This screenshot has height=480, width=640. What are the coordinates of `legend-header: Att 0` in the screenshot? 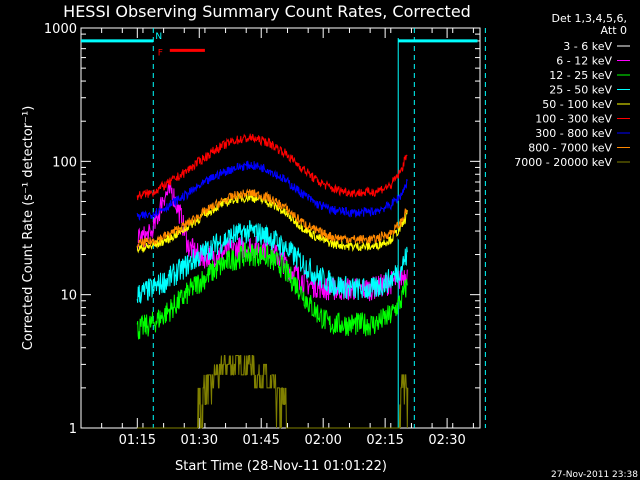 It's located at (614, 30).